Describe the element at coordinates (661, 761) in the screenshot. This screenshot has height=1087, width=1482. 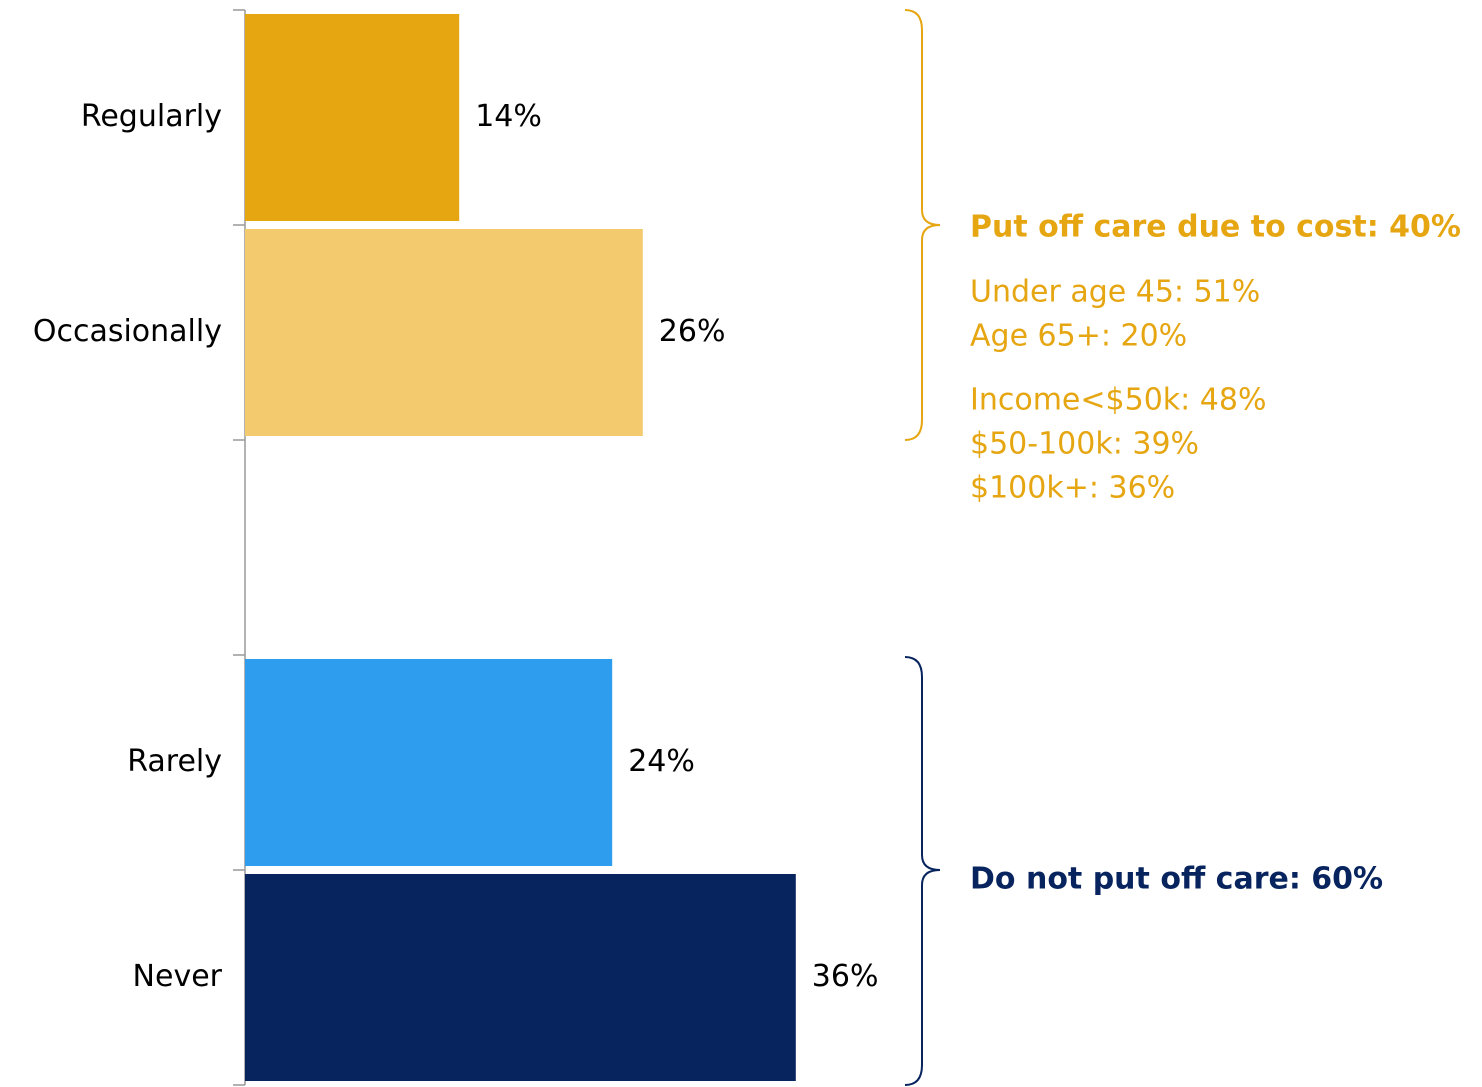
I see `value-label: 24%` at that location.